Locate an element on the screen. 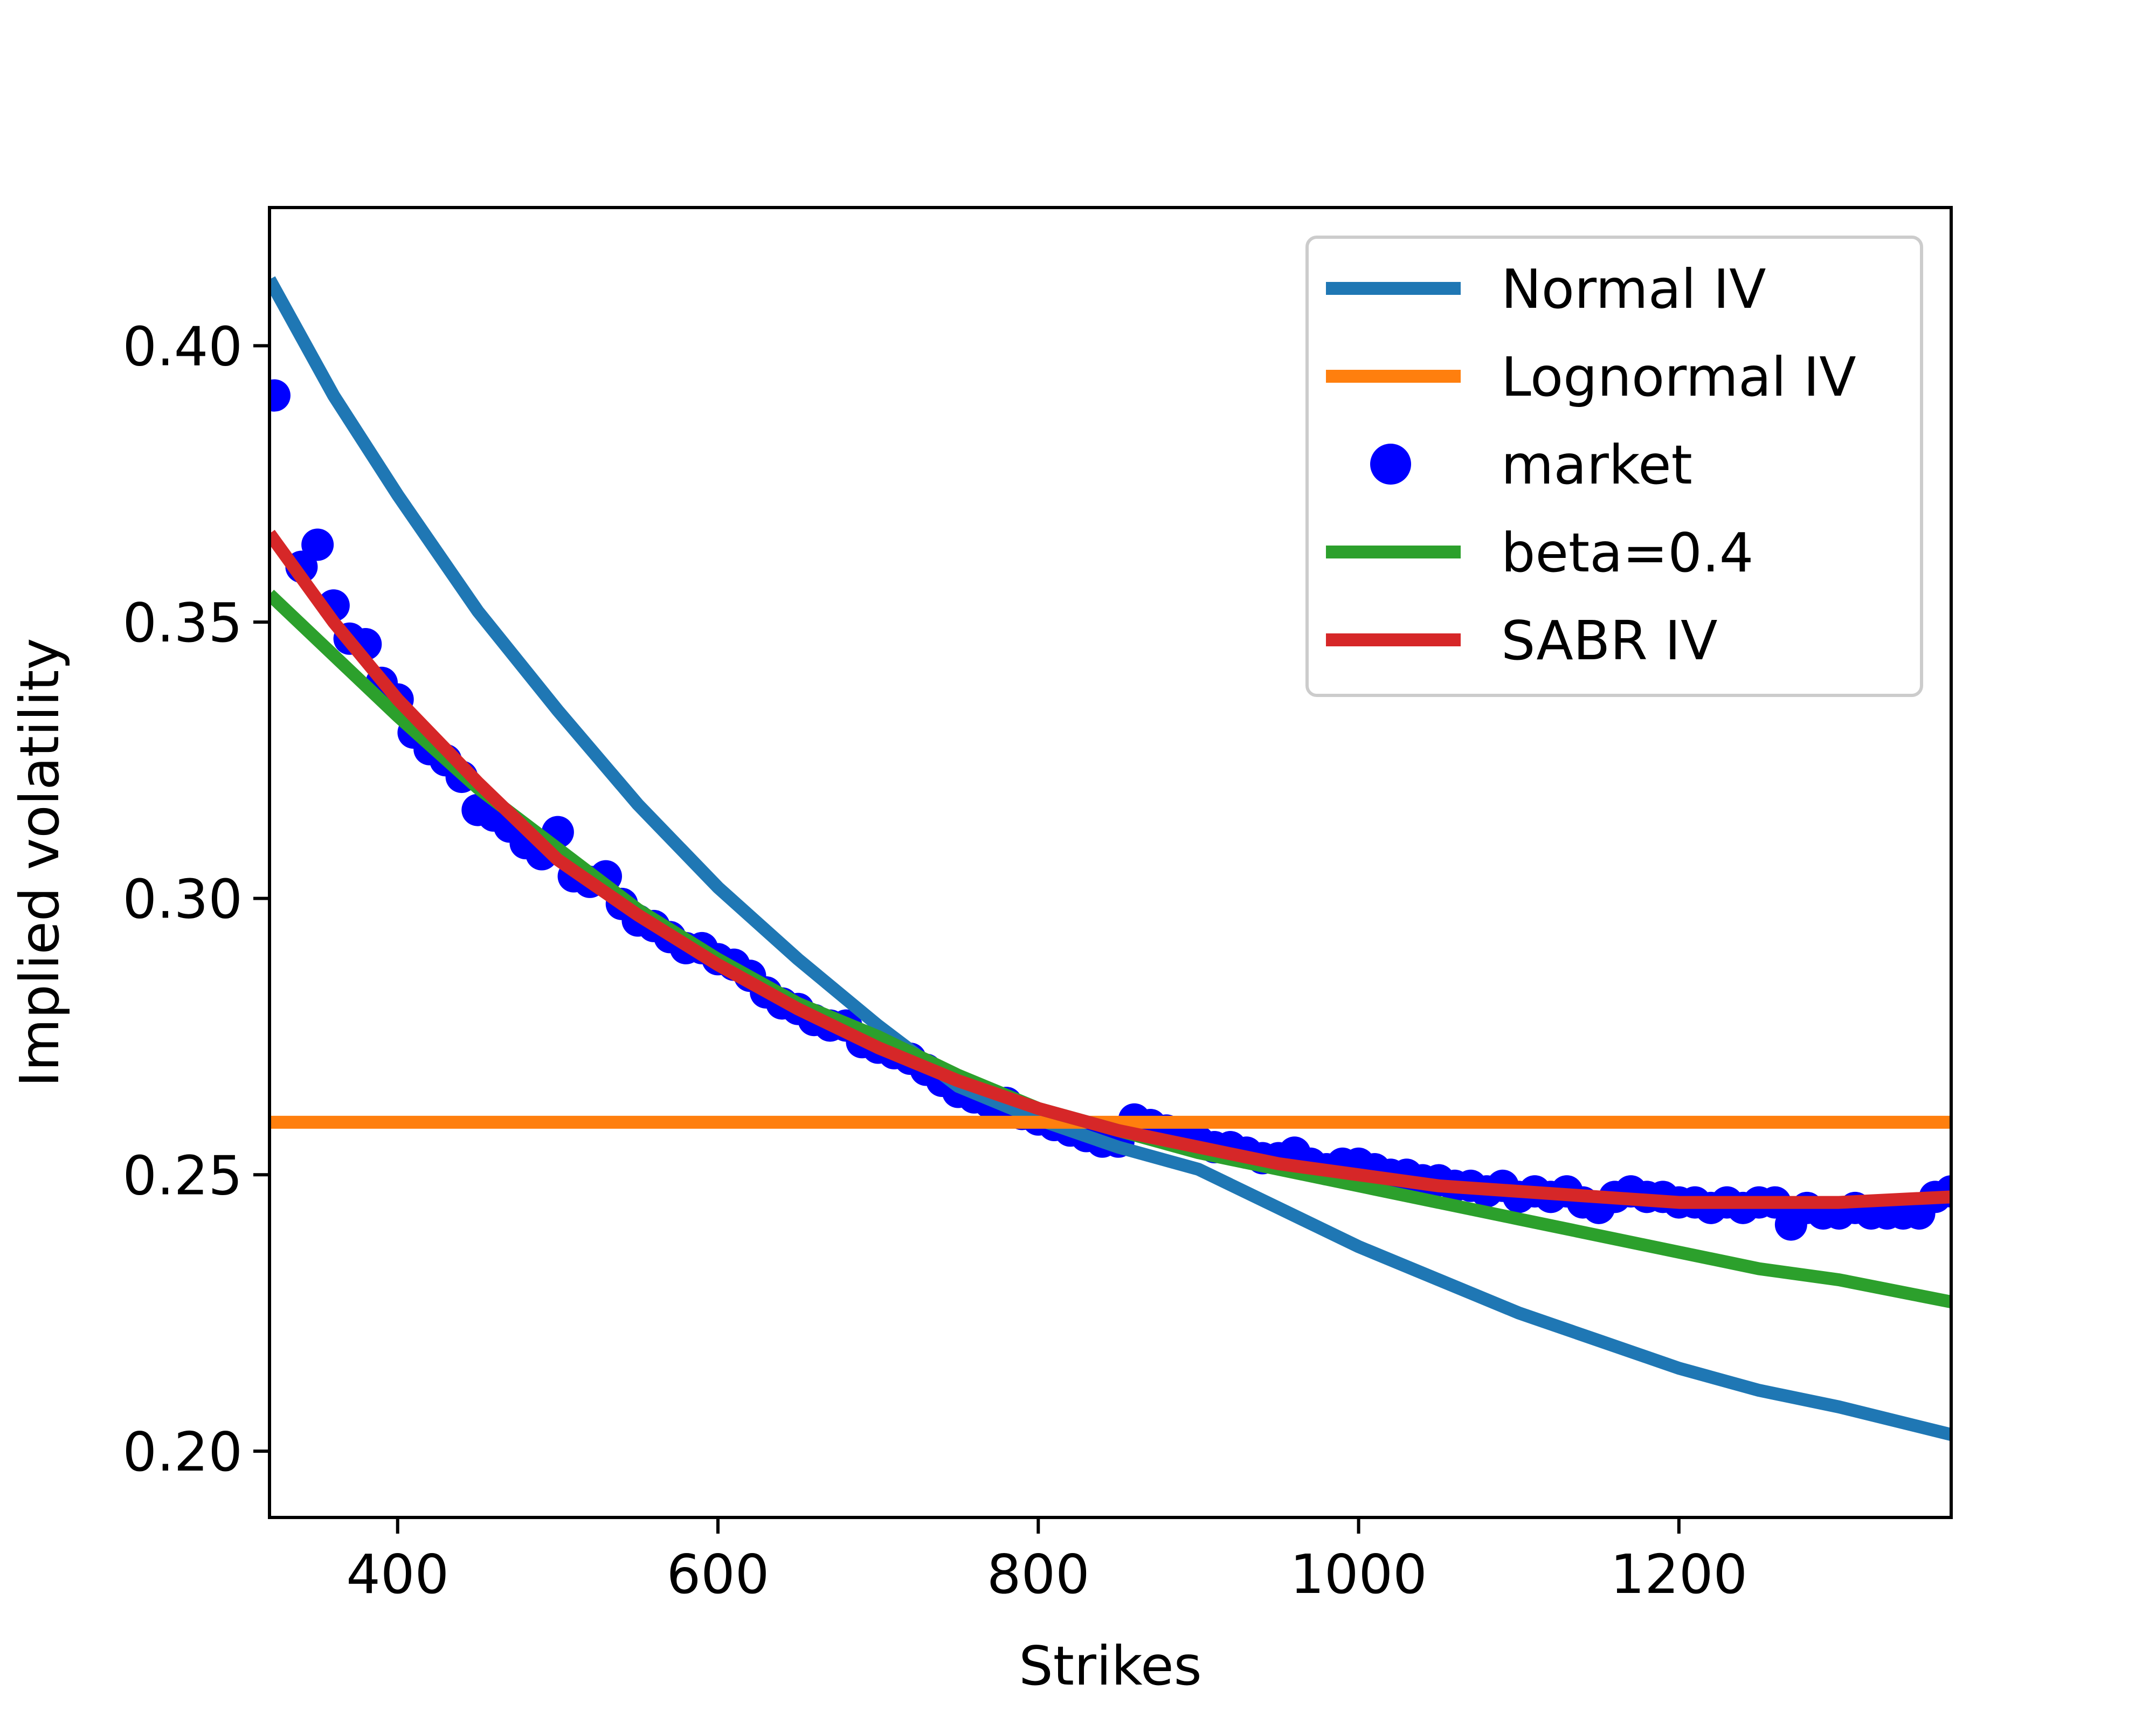  y-axis-label: Implied volatility is located at coordinates (39, 862).